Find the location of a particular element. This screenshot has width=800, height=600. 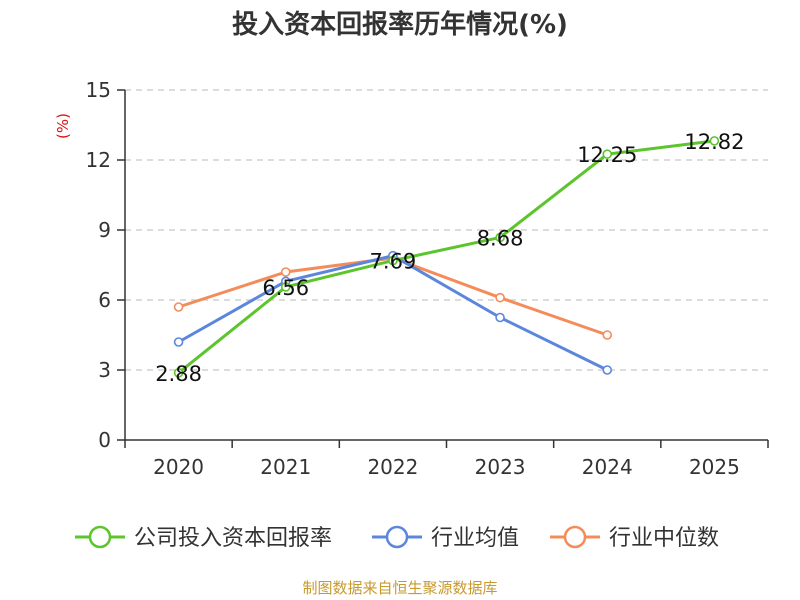

chart-title: 投入资本回报率历年情况(%) is located at coordinates (400, 24).